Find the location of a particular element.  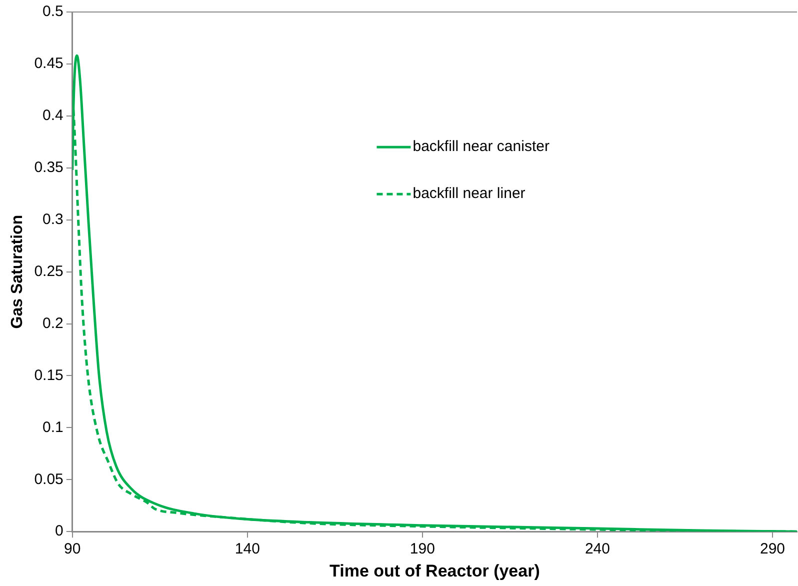

y-tick-label: 0 is located at coordinates (59, 531).